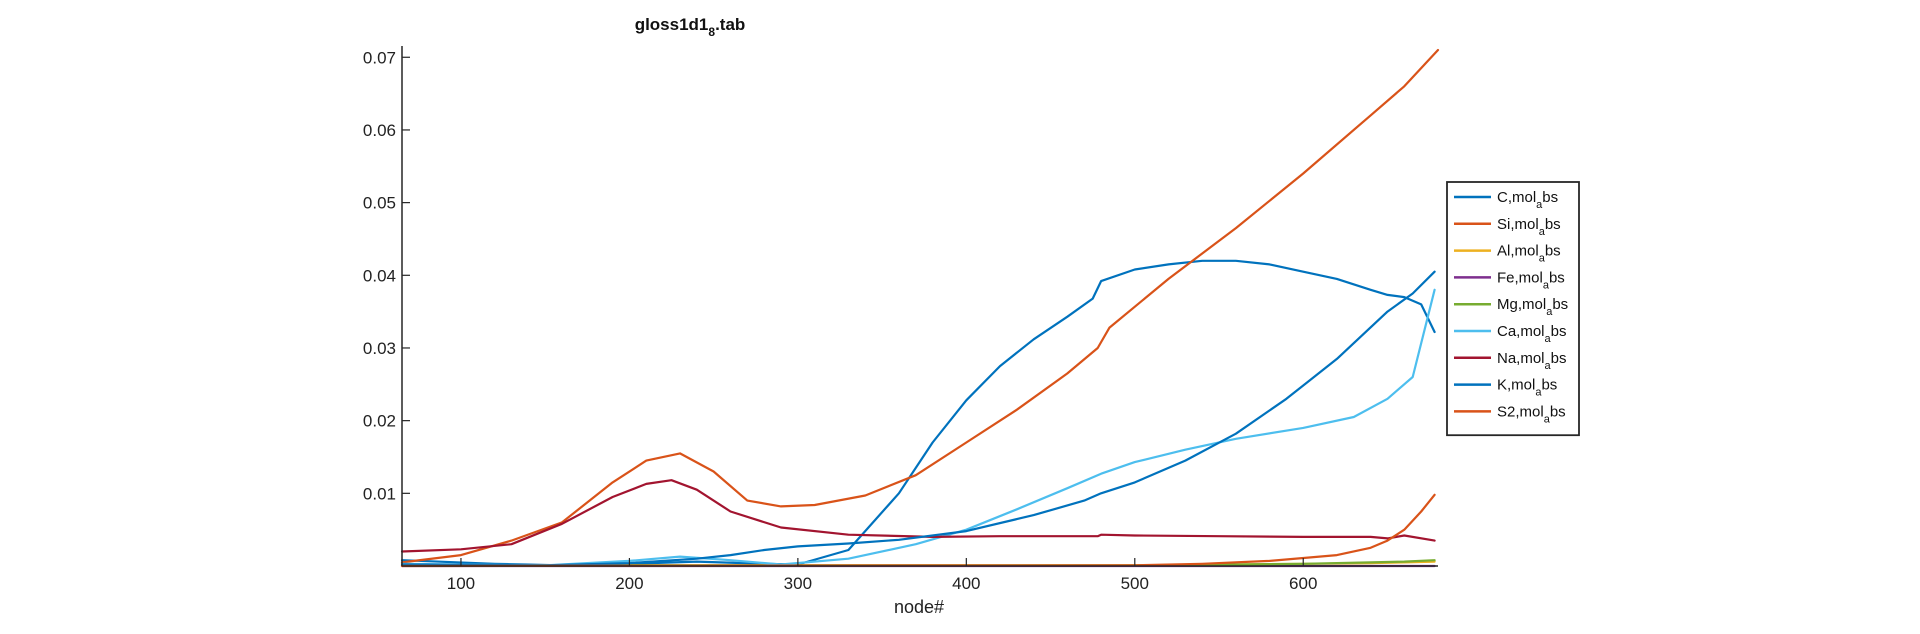 The width and height of the screenshot is (1920, 634). What do you see at coordinates (379, 493) in the screenshot?
I see `y-tick-label: 0.01` at bounding box center [379, 493].